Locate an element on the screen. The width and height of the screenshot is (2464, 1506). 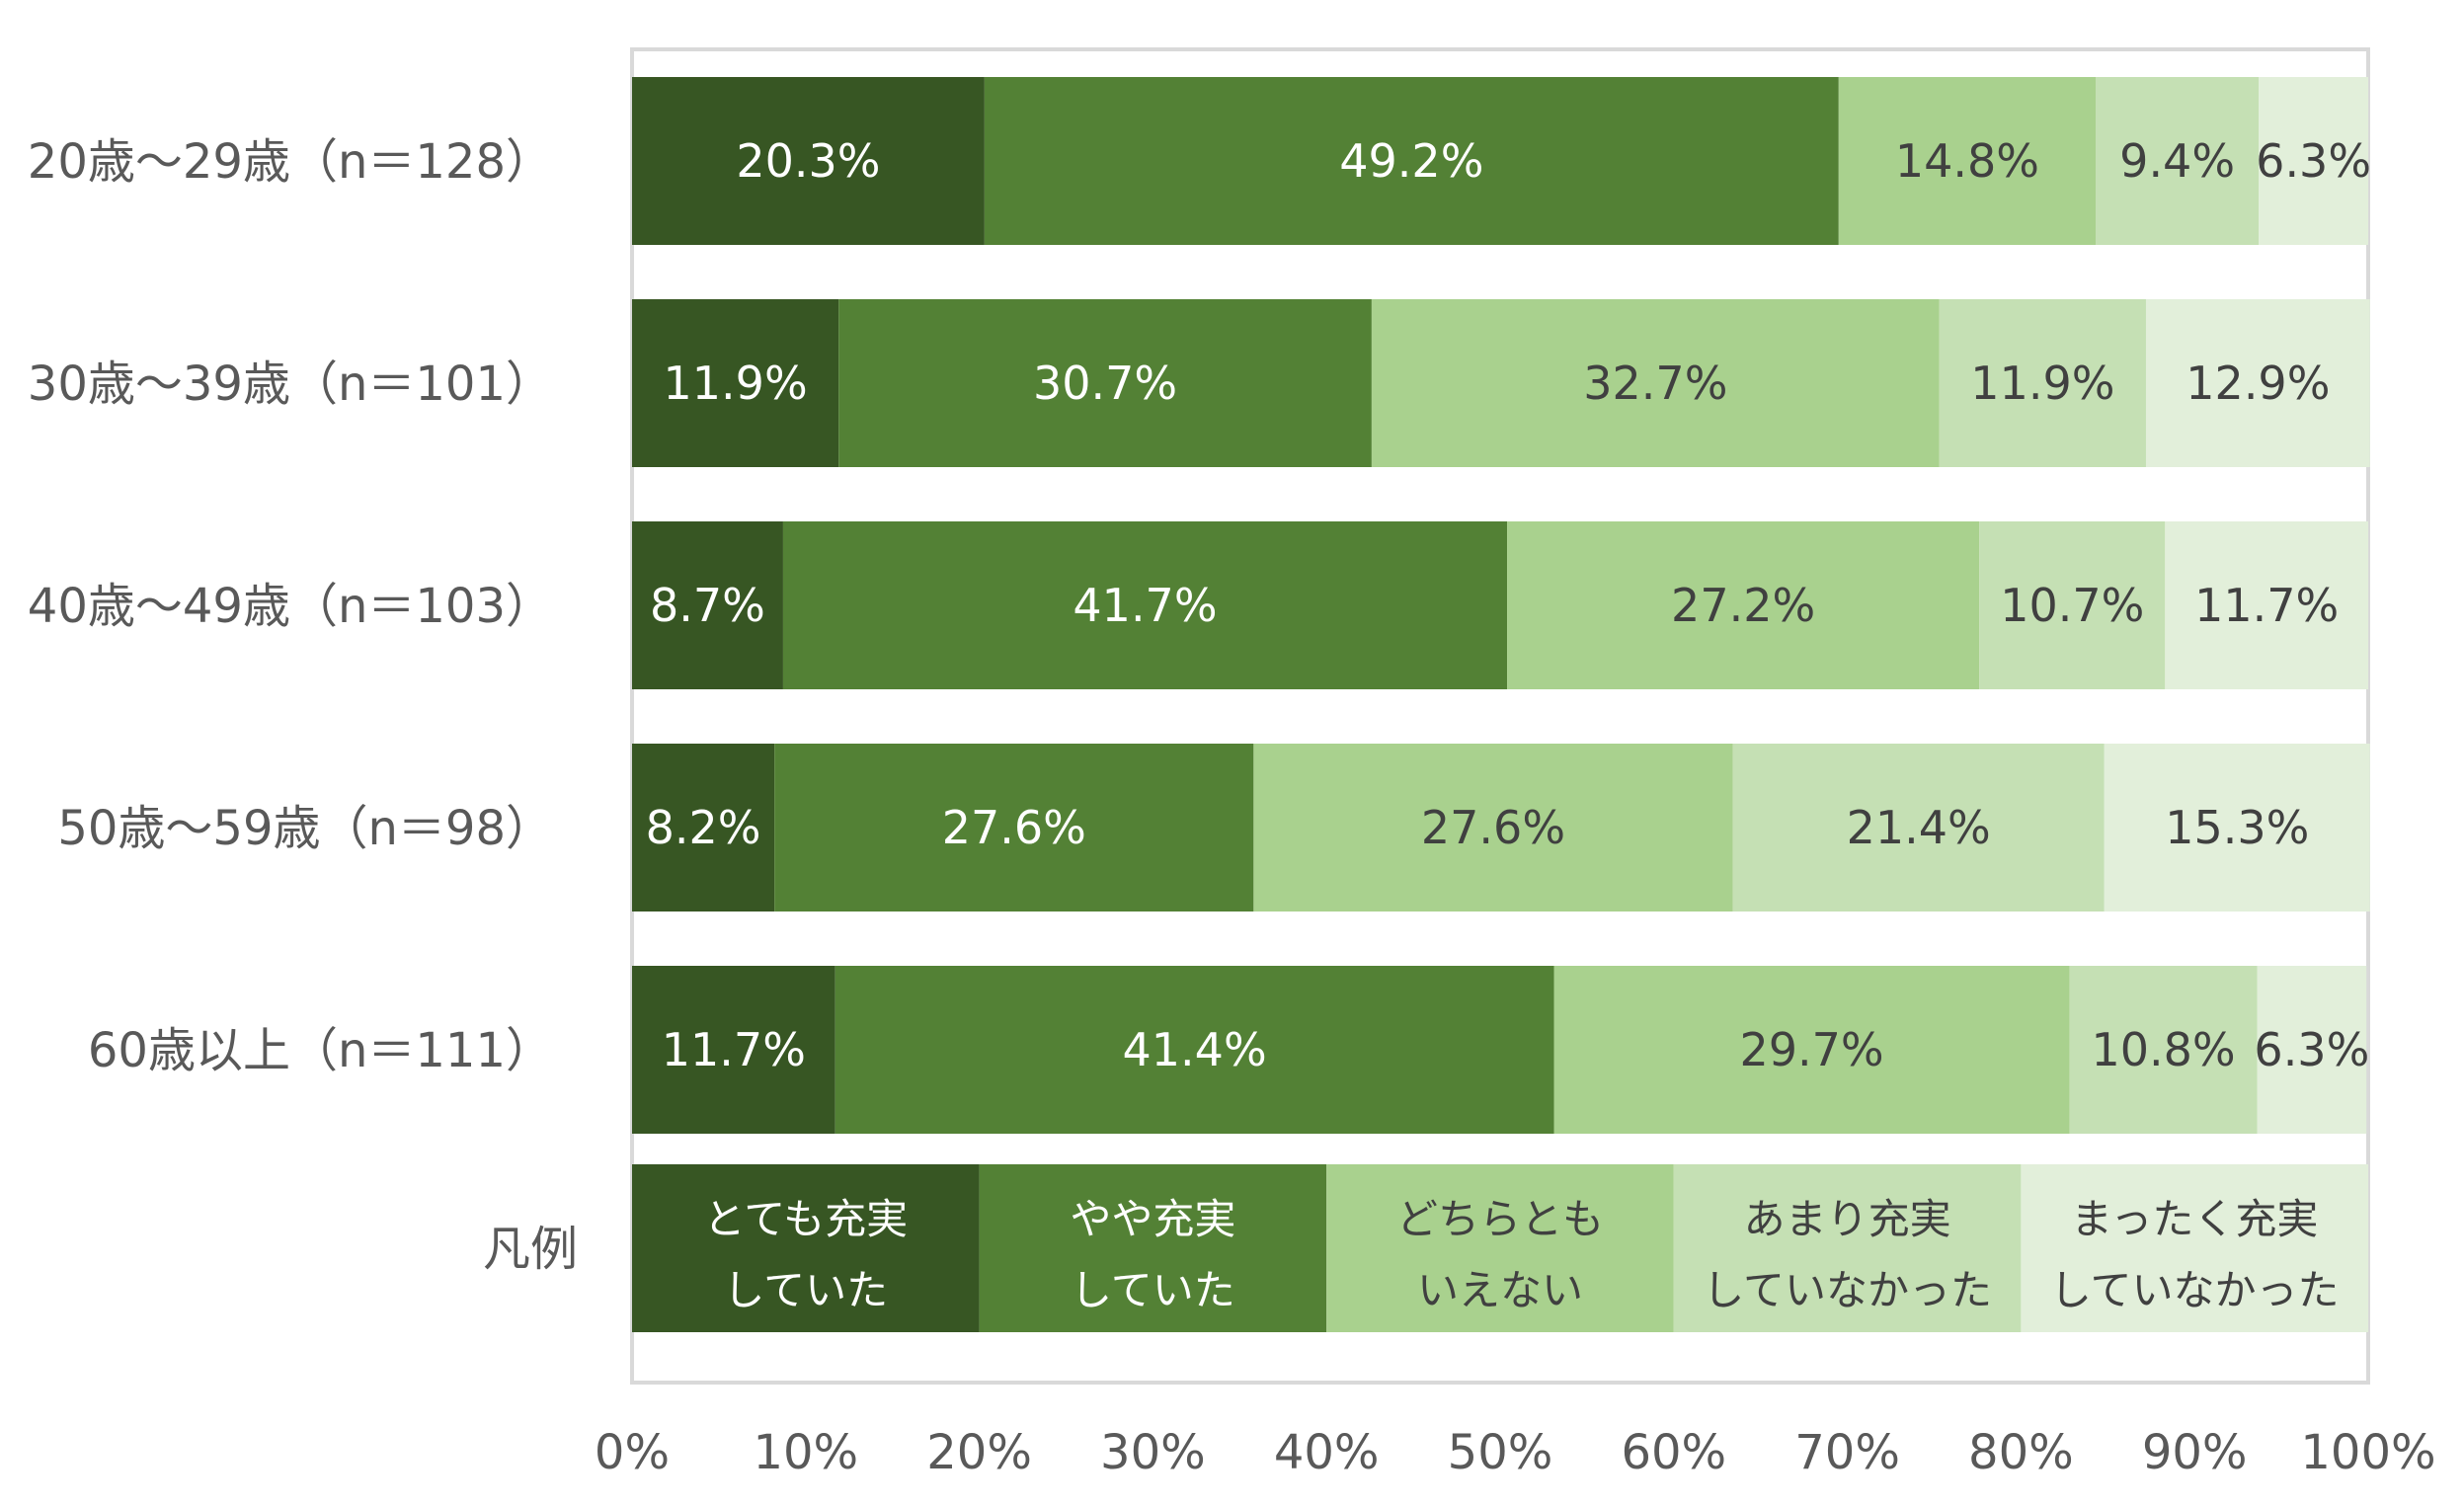
x-tick-label: 50% is located at coordinates (1500, 1452).